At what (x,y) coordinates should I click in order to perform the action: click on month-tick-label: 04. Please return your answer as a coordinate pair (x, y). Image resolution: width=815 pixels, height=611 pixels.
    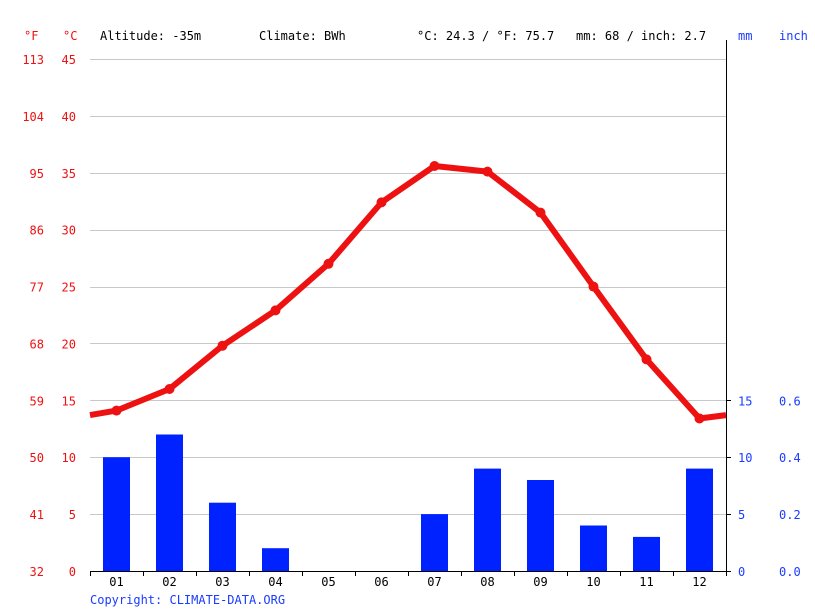
    Looking at the image, I should click on (275, 582).